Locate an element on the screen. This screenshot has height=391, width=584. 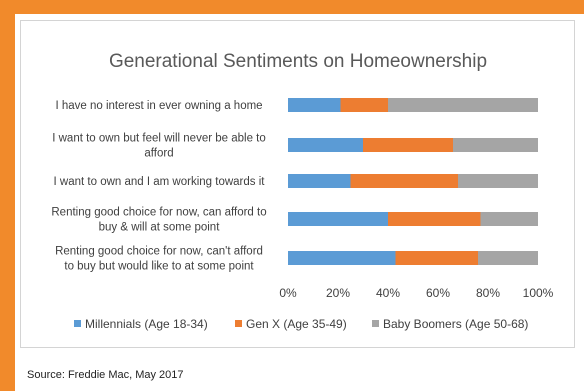
x-tick-label: 80% is located at coordinates (488, 293).